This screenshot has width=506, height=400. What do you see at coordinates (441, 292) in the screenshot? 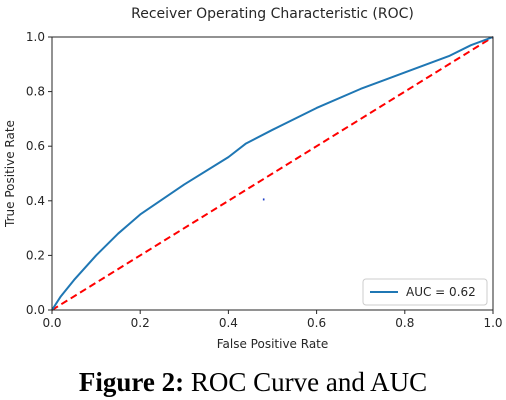
I see `legend-label: AUC = 0.62` at bounding box center [441, 292].